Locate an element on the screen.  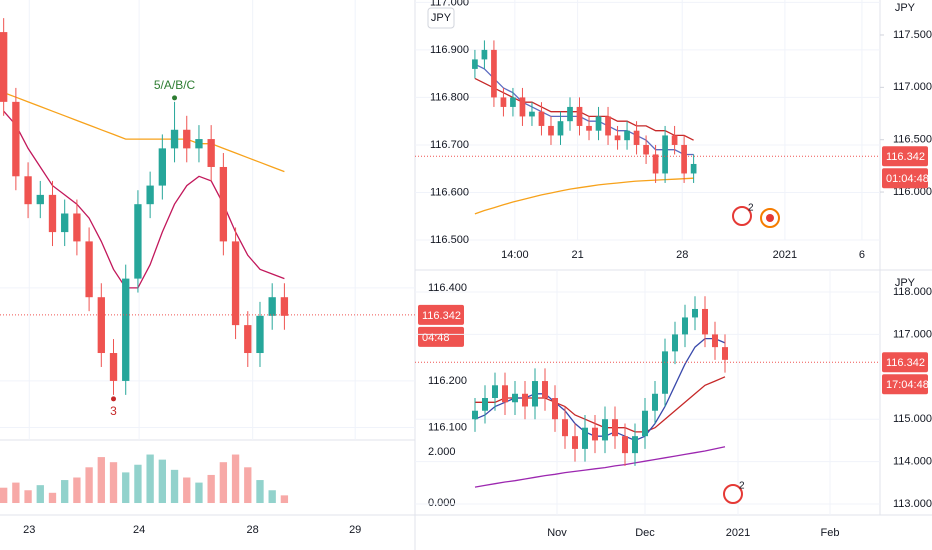
pivot-label: 5/A/B/C is located at coordinates (175, 85).